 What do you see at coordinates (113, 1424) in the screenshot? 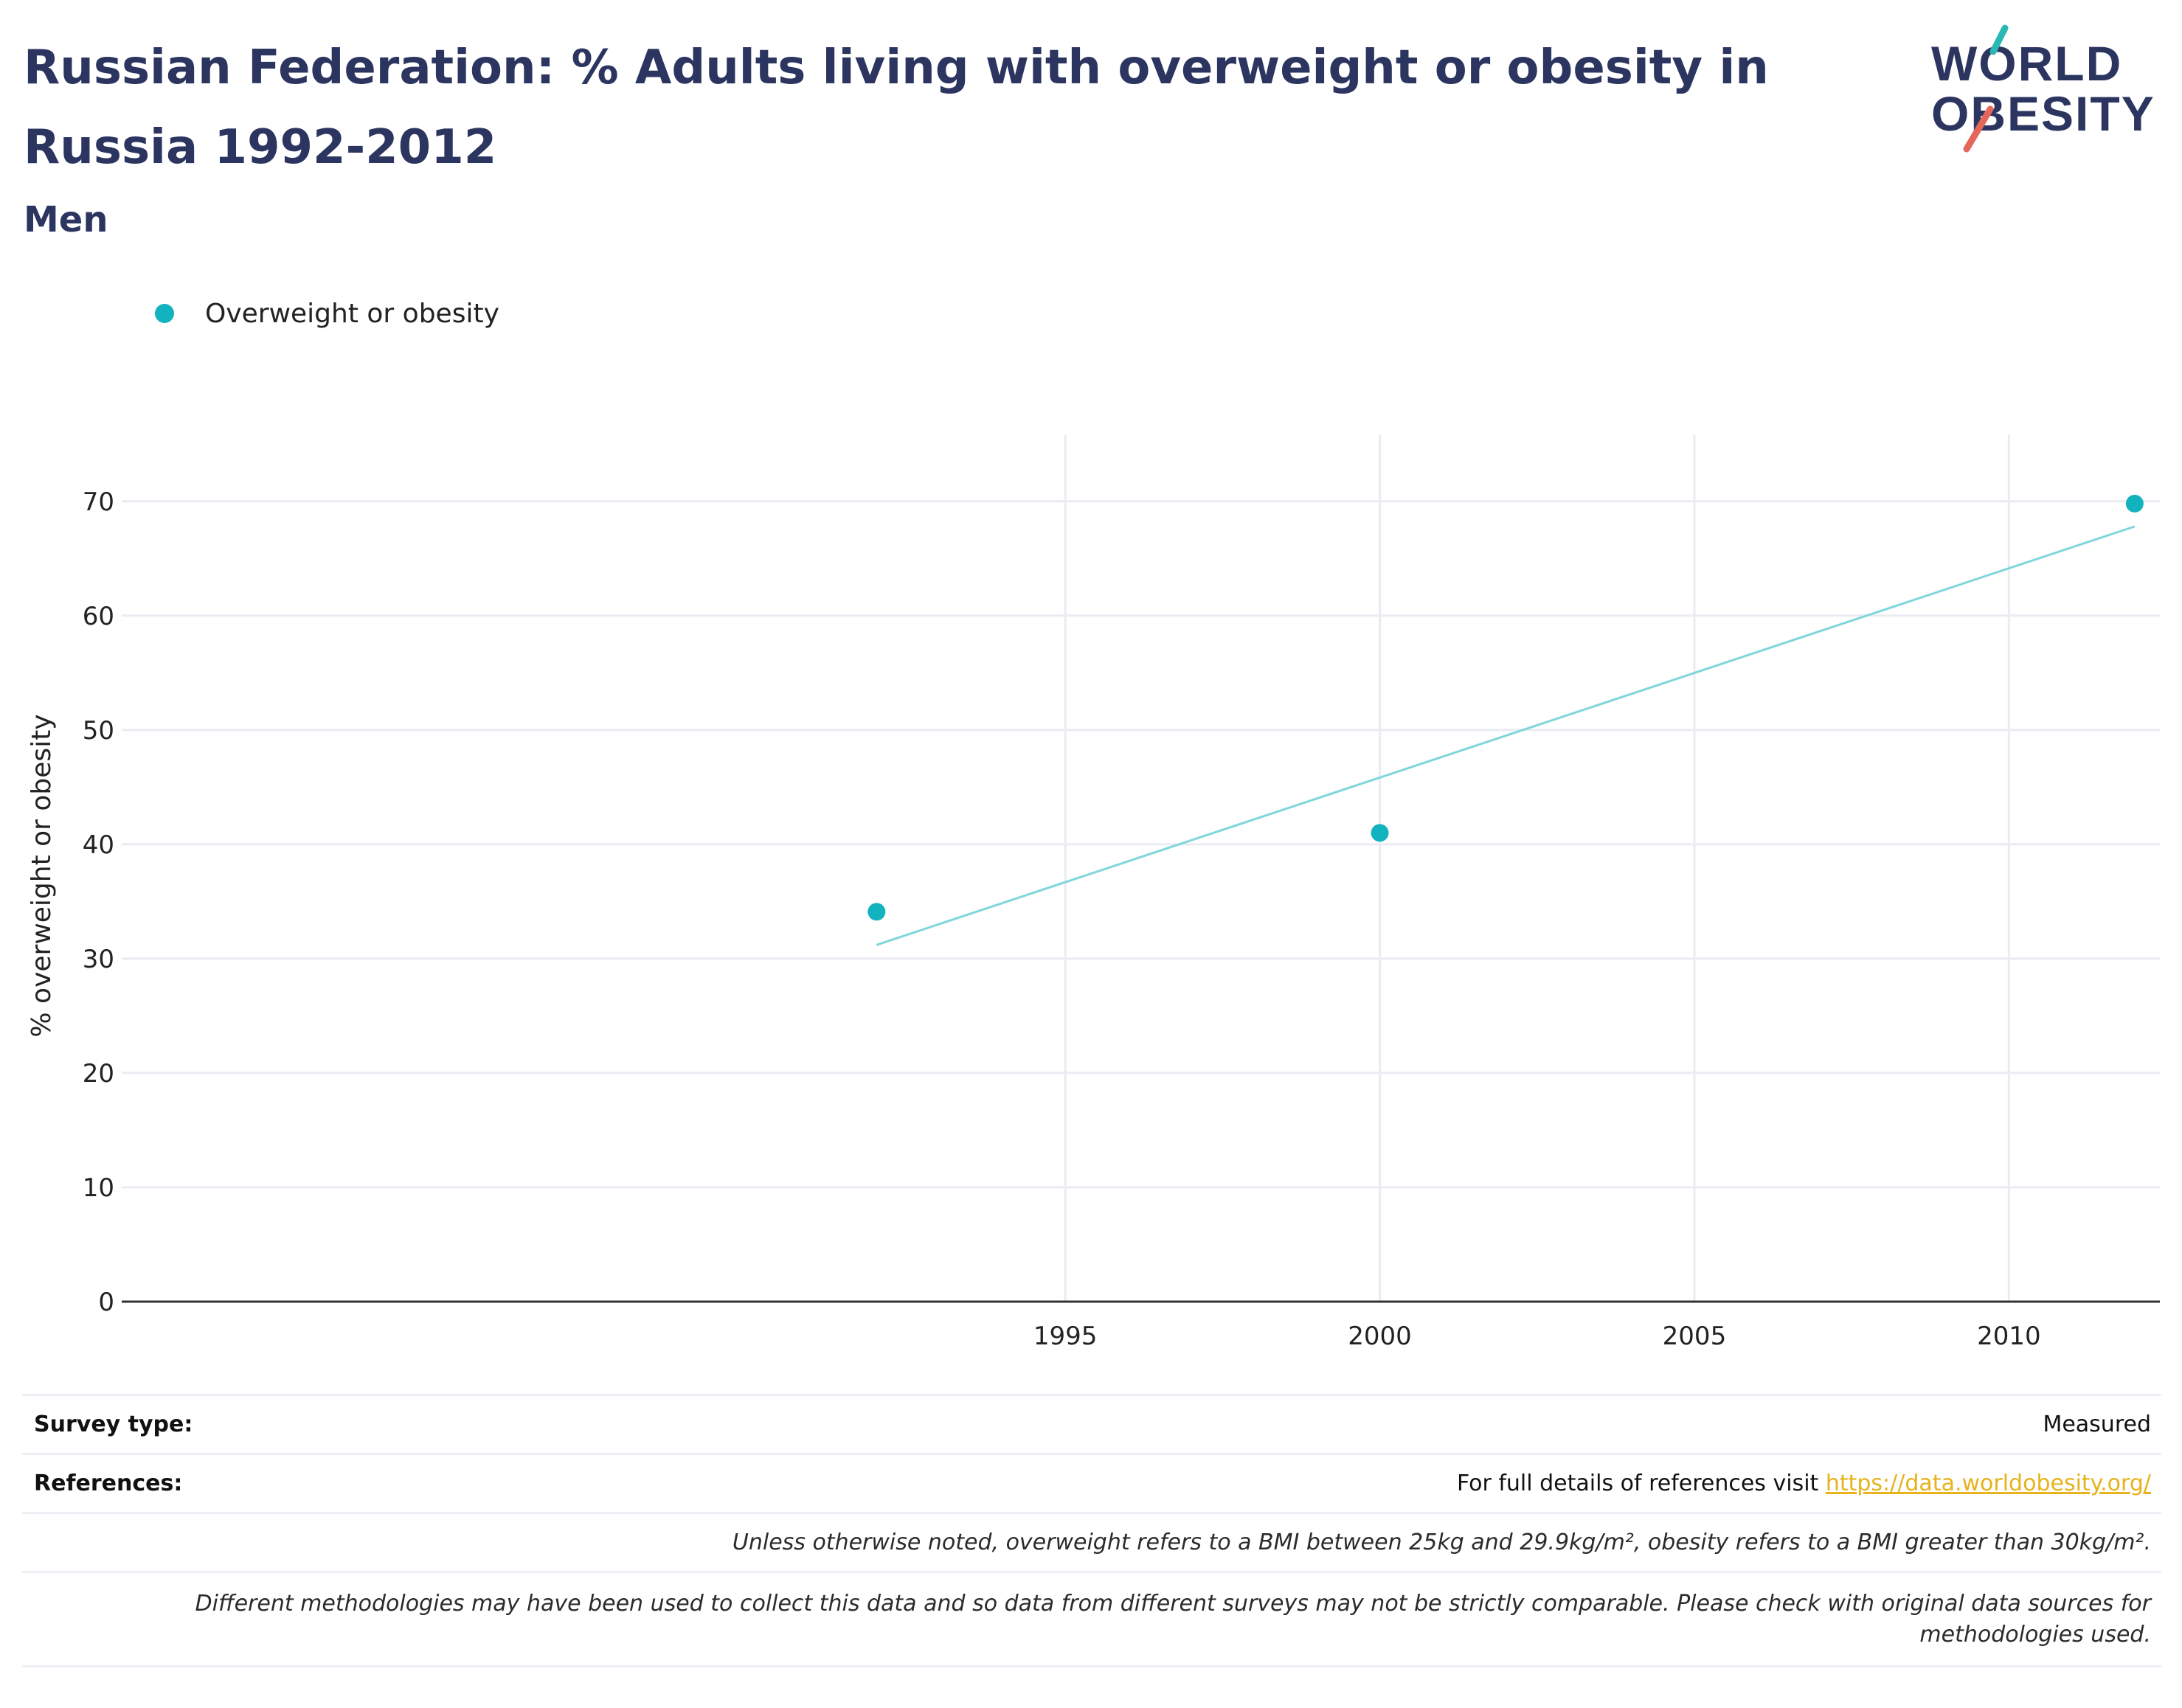
I see `survey-type-label: Survey type:` at bounding box center [113, 1424].